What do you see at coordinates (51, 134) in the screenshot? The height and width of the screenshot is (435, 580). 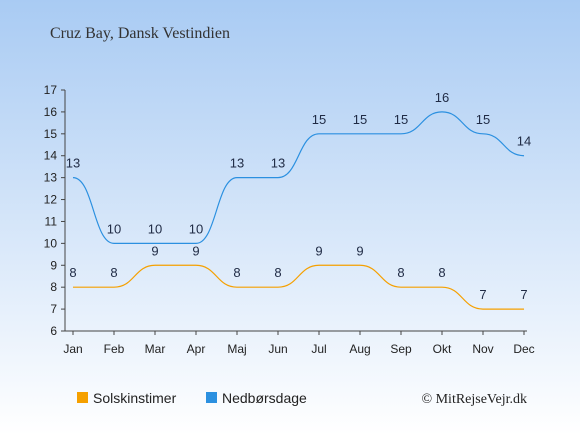 I see `y-tick-label: 15` at bounding box center [51, 134].